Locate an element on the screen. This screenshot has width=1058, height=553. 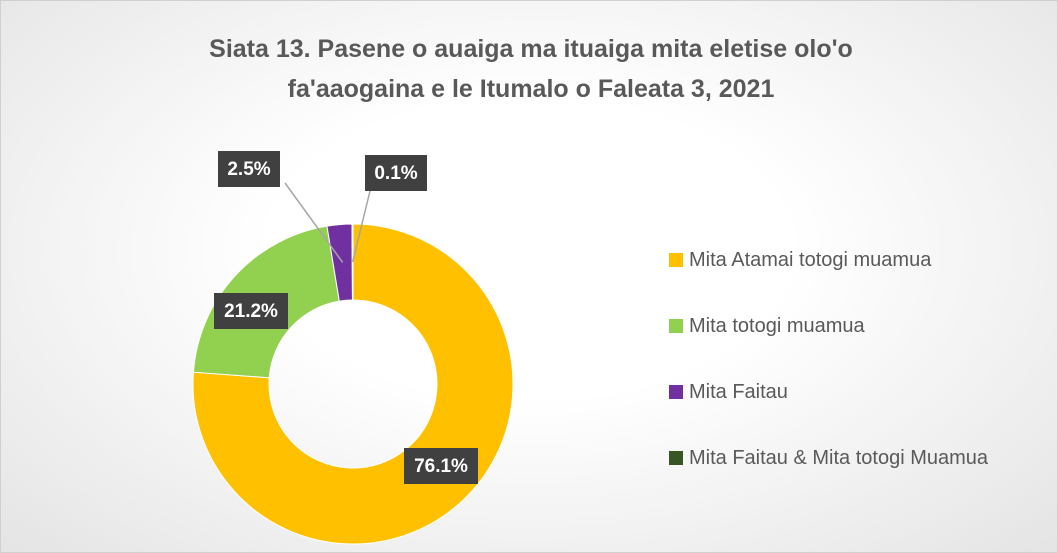
legend-label: Mita Faitau is located at coordinates (738, 392).